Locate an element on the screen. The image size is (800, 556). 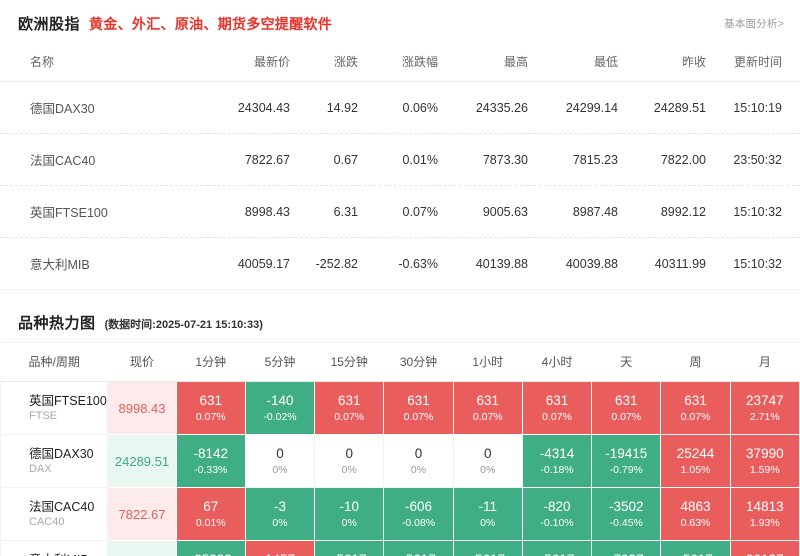
heatmap-symbol-name: 意大利MIB is located at coordinates (68, 554).